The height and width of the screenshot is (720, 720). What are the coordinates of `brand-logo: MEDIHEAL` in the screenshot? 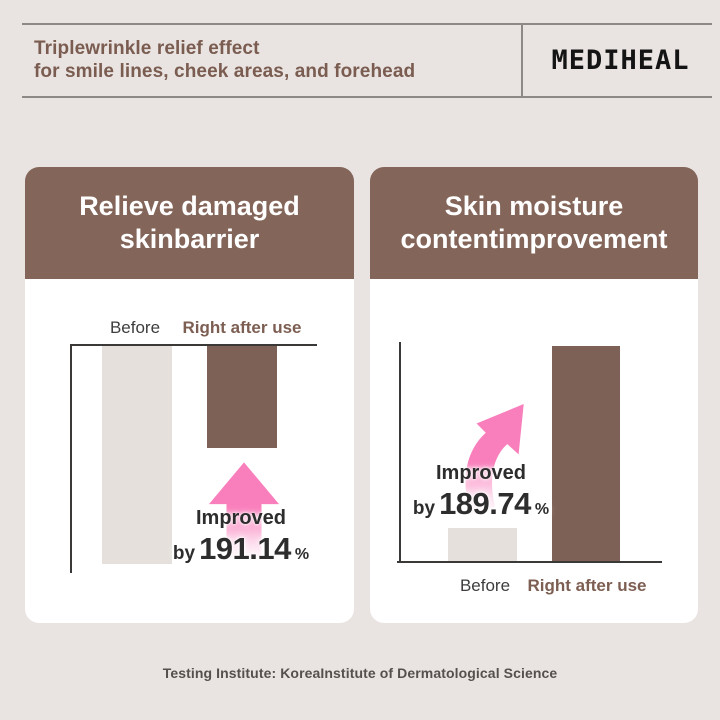 It's located at (620, 60).